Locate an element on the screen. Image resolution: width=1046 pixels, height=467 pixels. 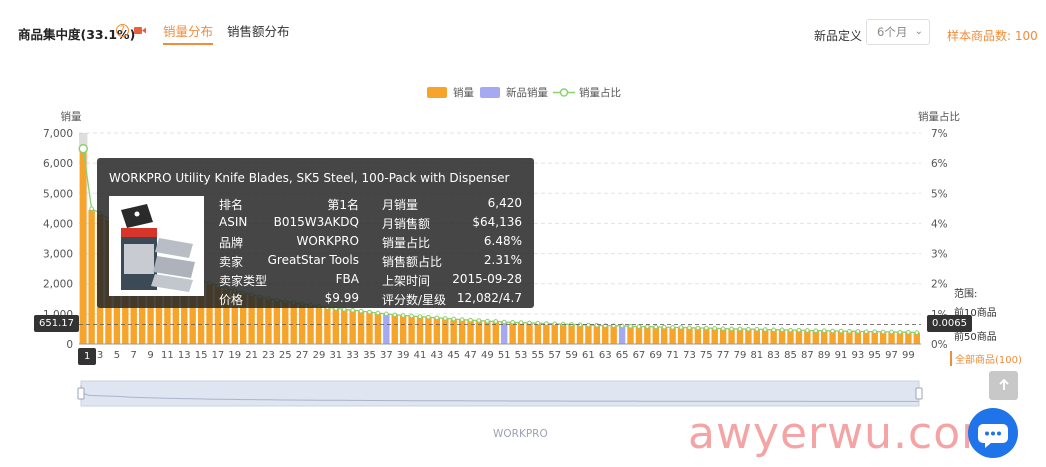
range-option-all: 全部商品(100) is located at coordinates (986, 358).